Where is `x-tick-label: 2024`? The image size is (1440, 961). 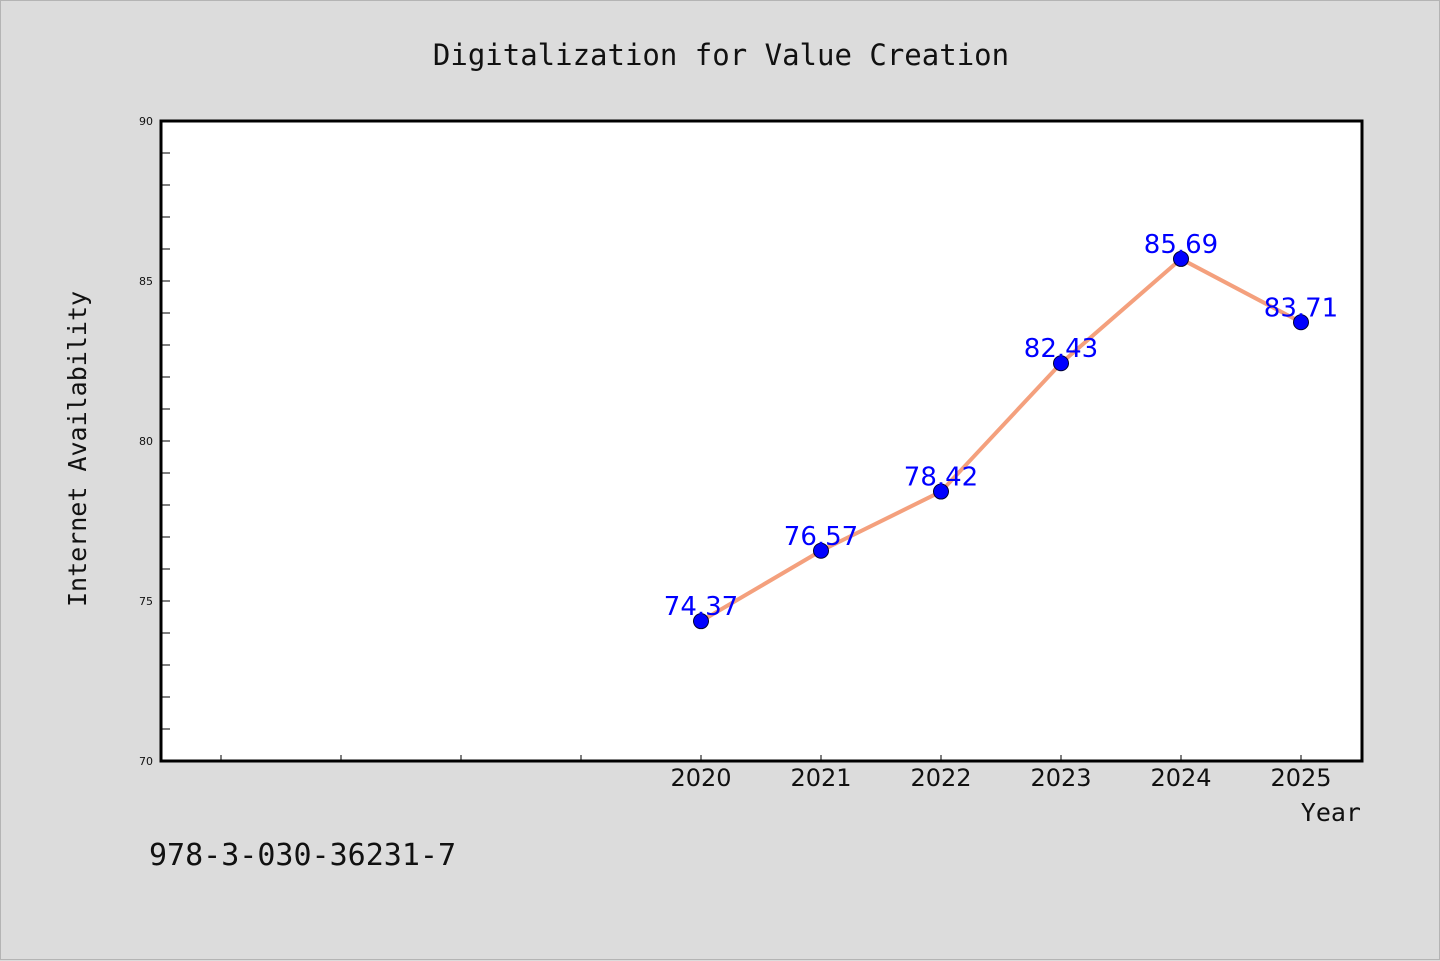
x-tick-label: 2024 is located at coordinates (1180, 778).